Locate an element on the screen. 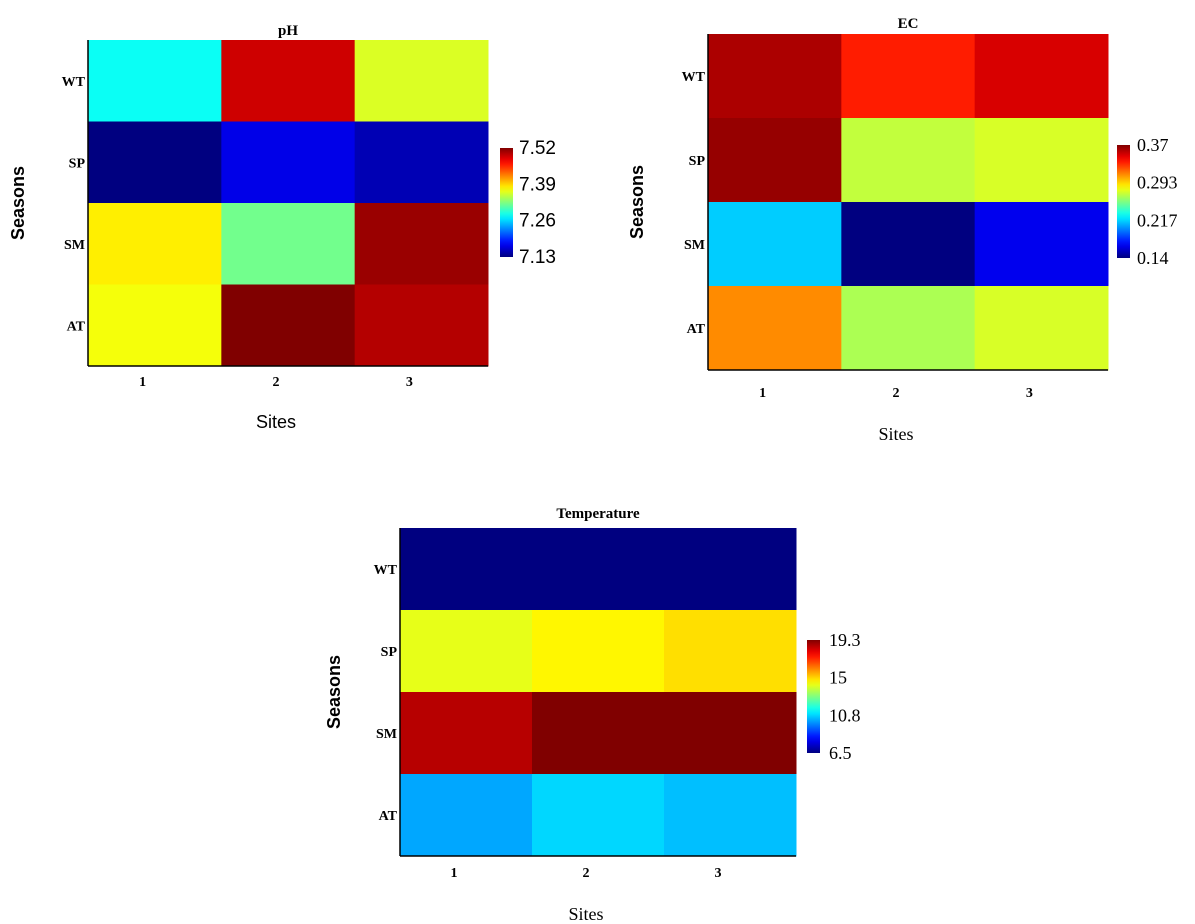 Image resolution: width=1195 pixels, height=924 pixels. colorbar-tick-label: 0.293 is located at coordinates (1157, 183).